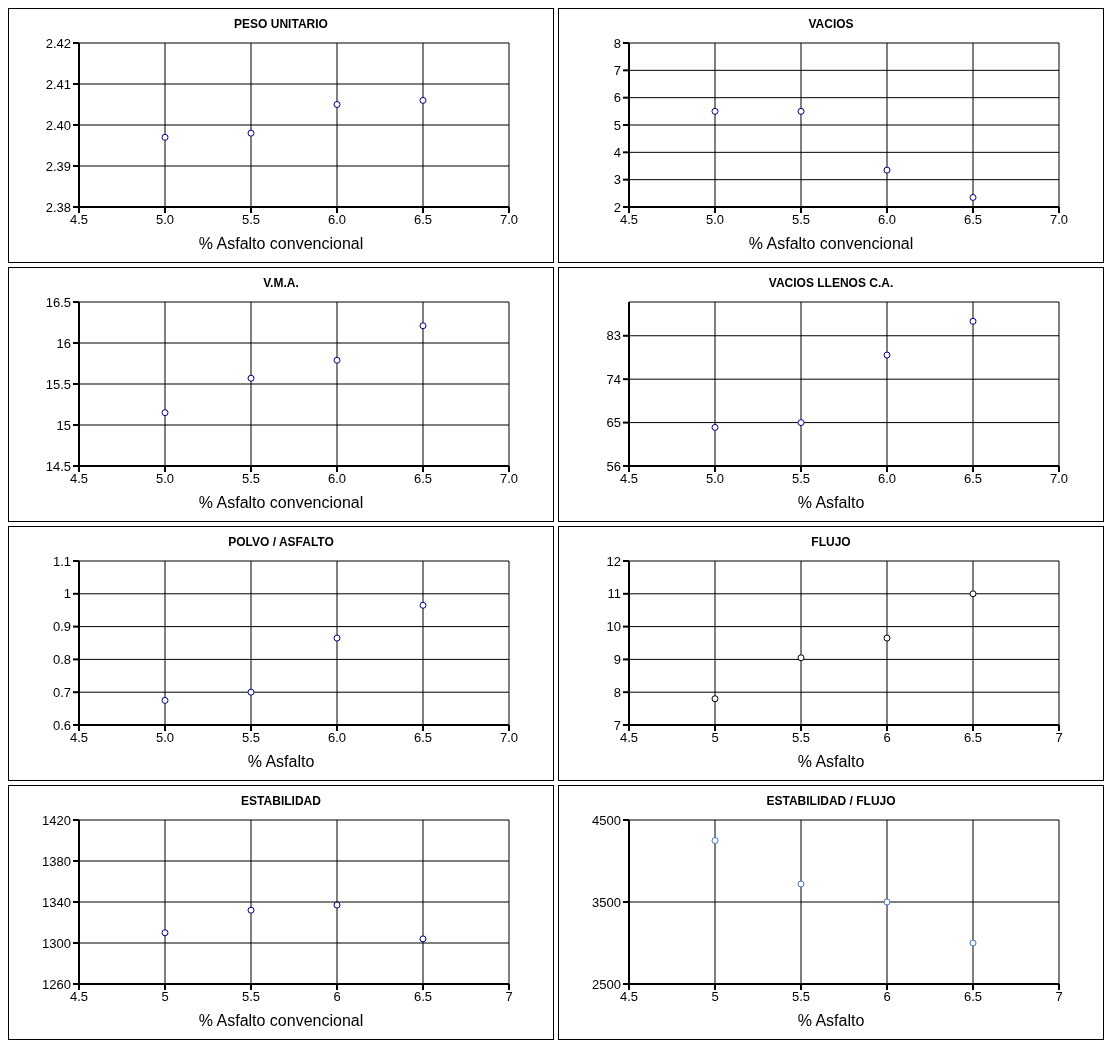  What do you see at coordinates (58, 84) in the screenshot?
I see `y-tick-label: 2.41` at bounding box center [58, 84].